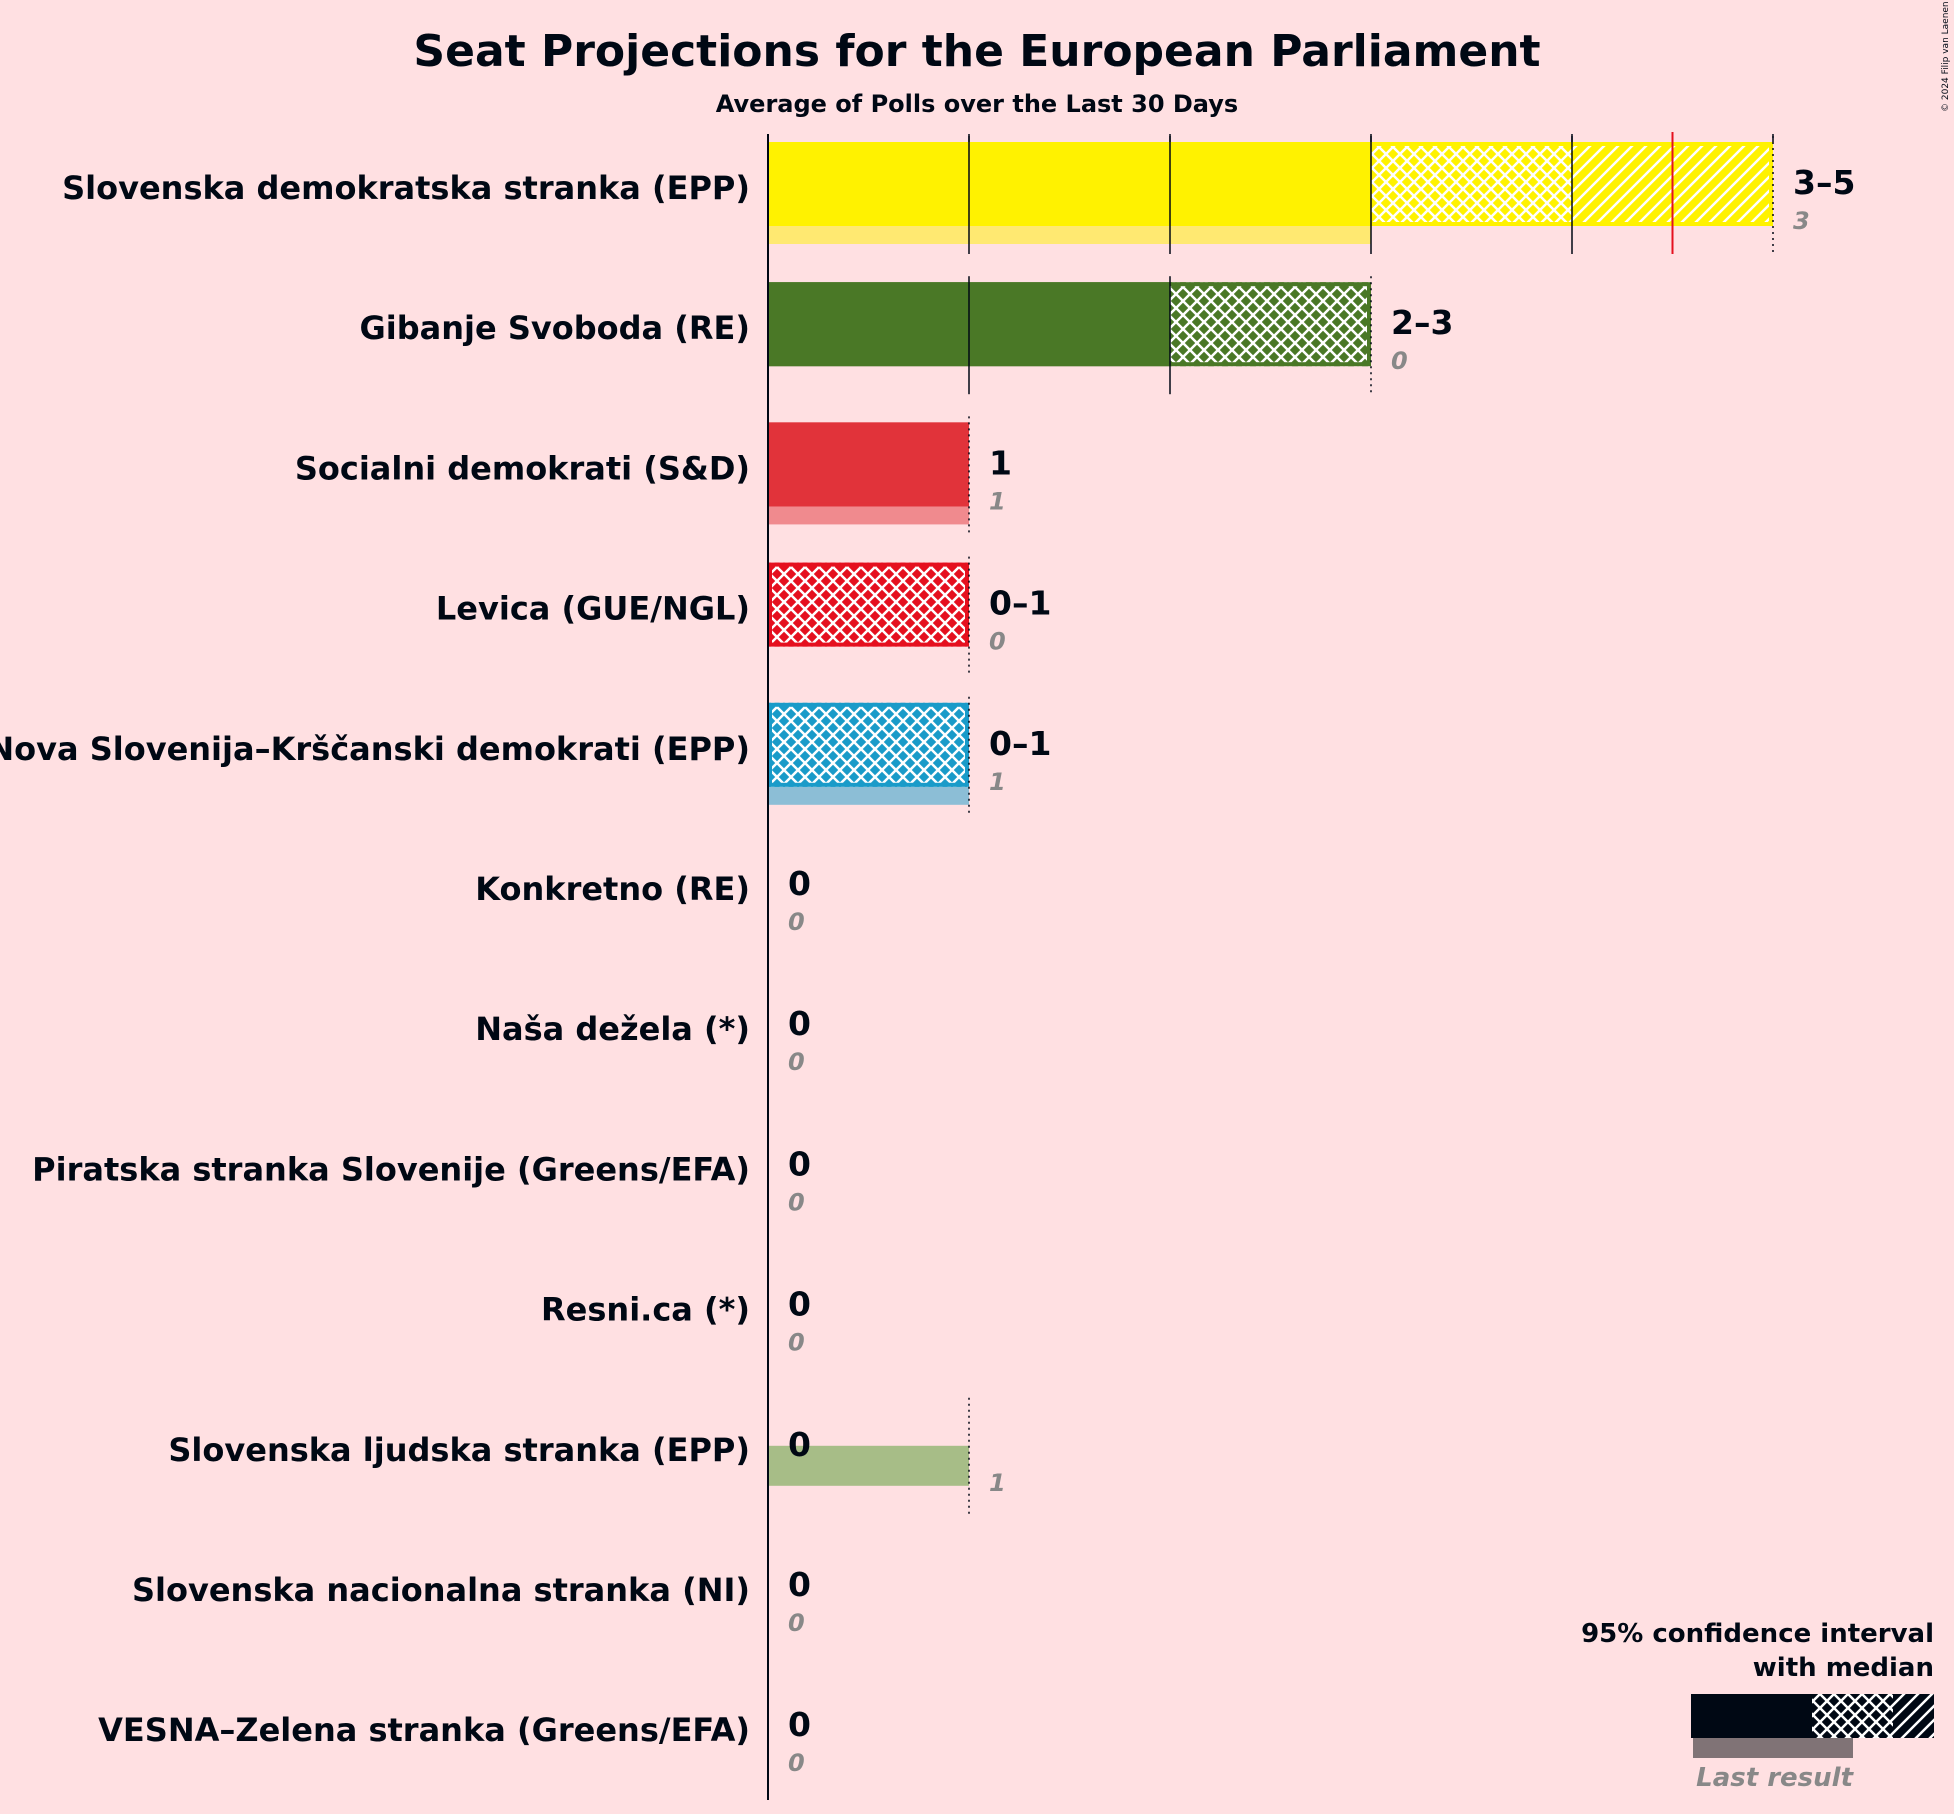  Describe the element at coordinates (391, 1169) in the screenshot. I see `party-label: Piratska stranka Slovenije (Greens/EFA)` at that location.